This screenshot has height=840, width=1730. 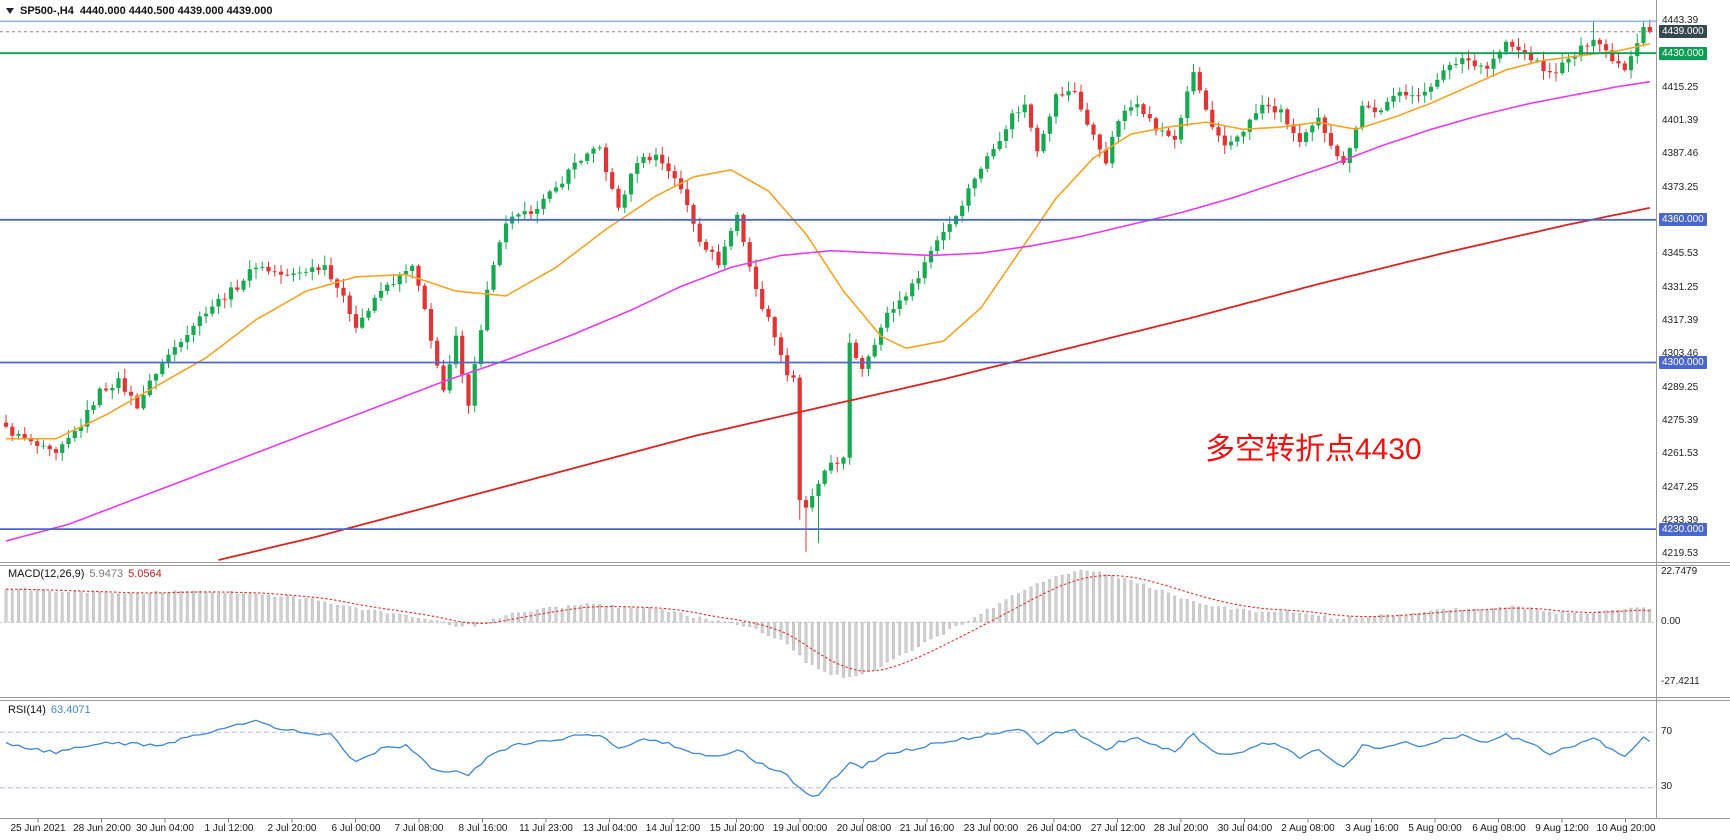 What do you see at coordinates (483, 828) in the screenshot?
I see `time-label: 8 Jul 16:00` at bounding box center [483, 828].